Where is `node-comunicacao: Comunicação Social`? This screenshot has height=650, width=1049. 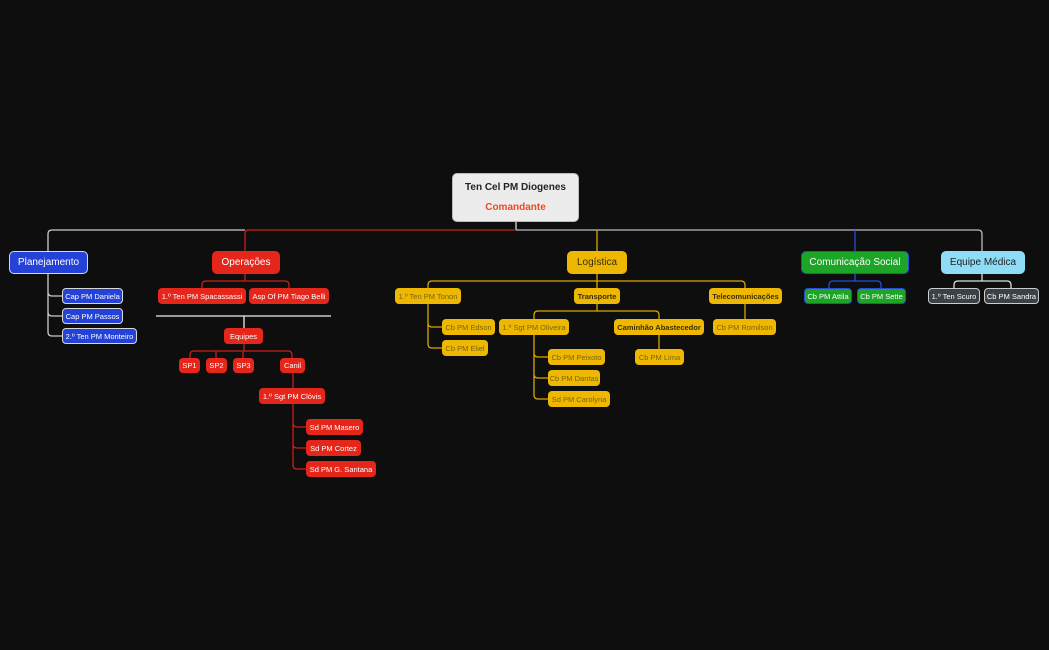 node-comunicacao: Comunicação Social is located at coordinates (855, 262).